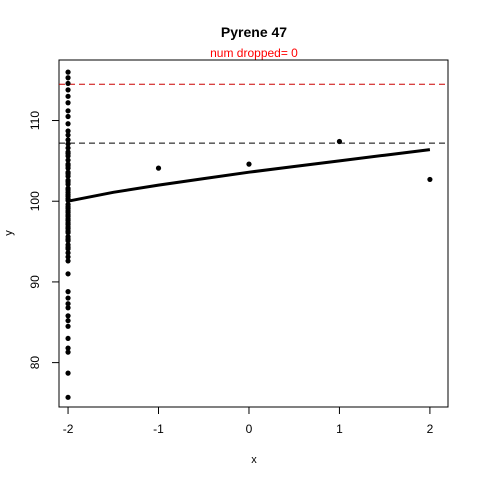  Describe the element at coordinates (339, 429) in the screenshot. I see `x-tick-label: 1` at that location.